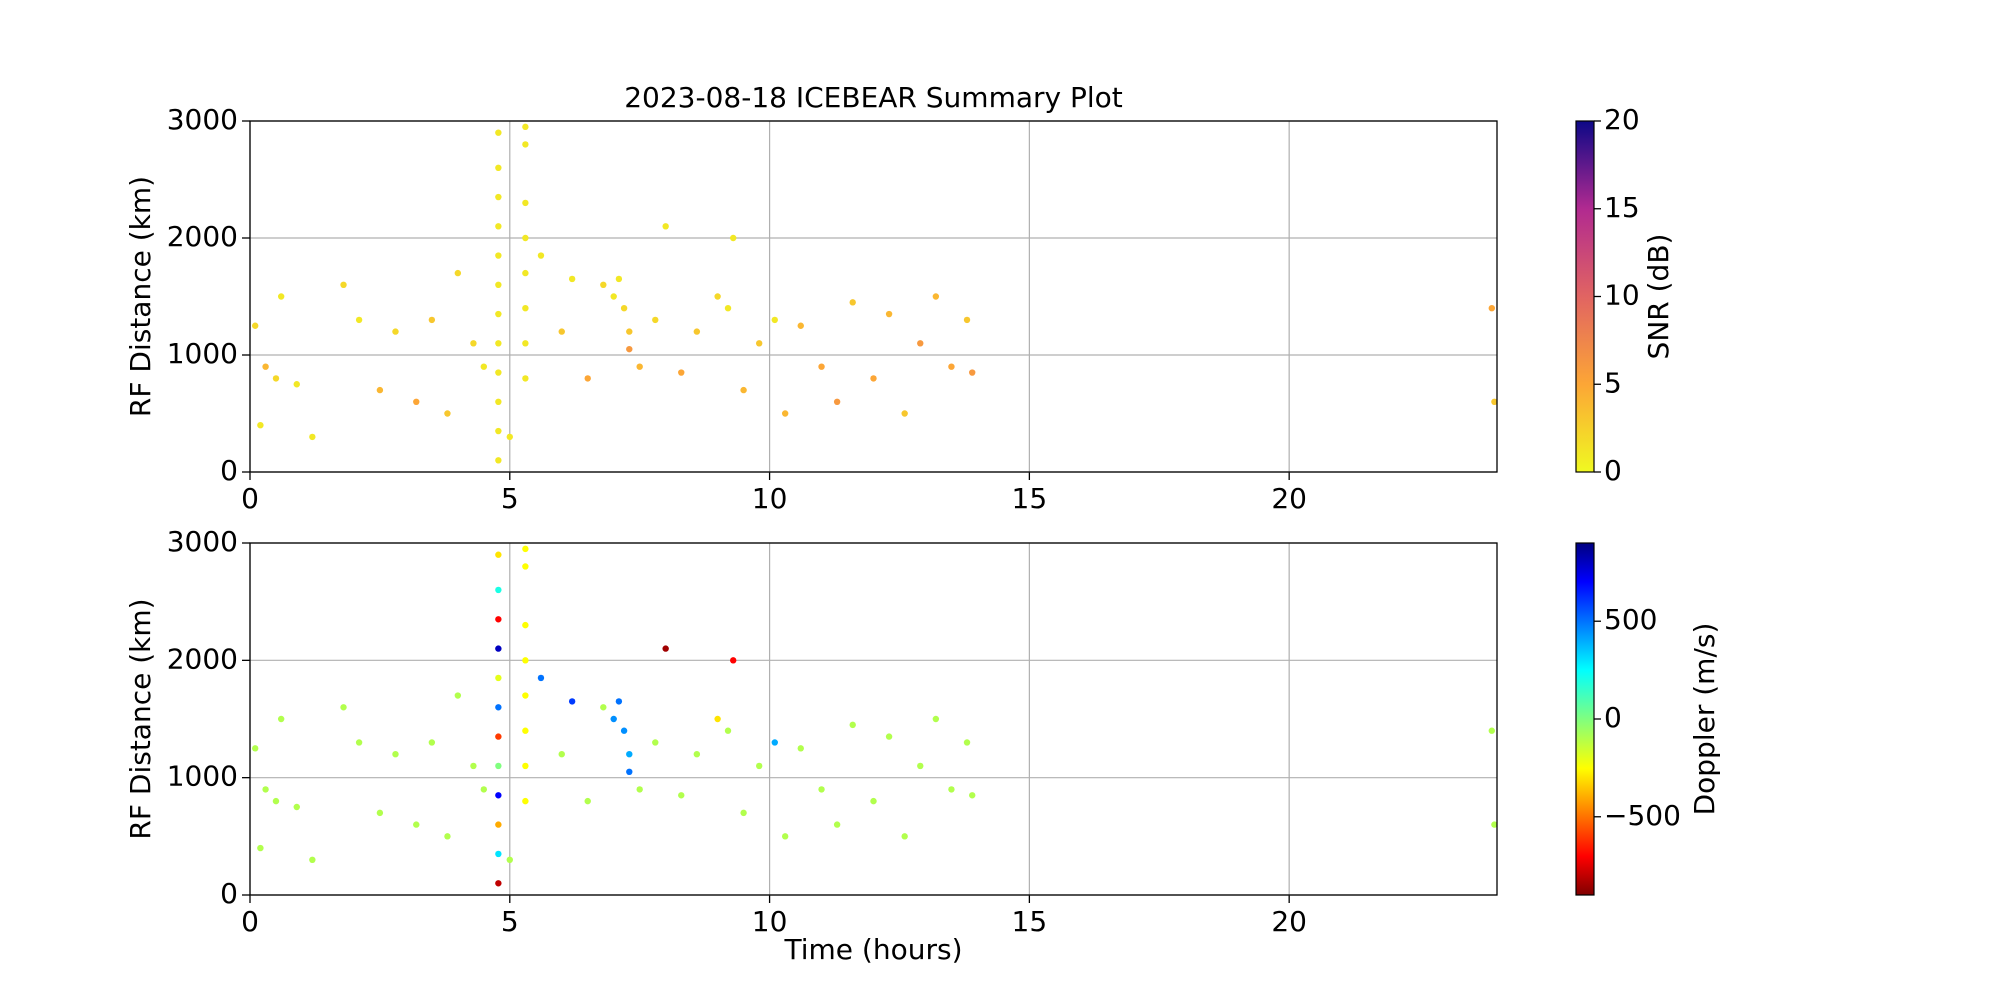  What do you see at coordinates (229, 470) in the screenshot?
I see `y-tick-label: 0` at bounding box center [229, 470].